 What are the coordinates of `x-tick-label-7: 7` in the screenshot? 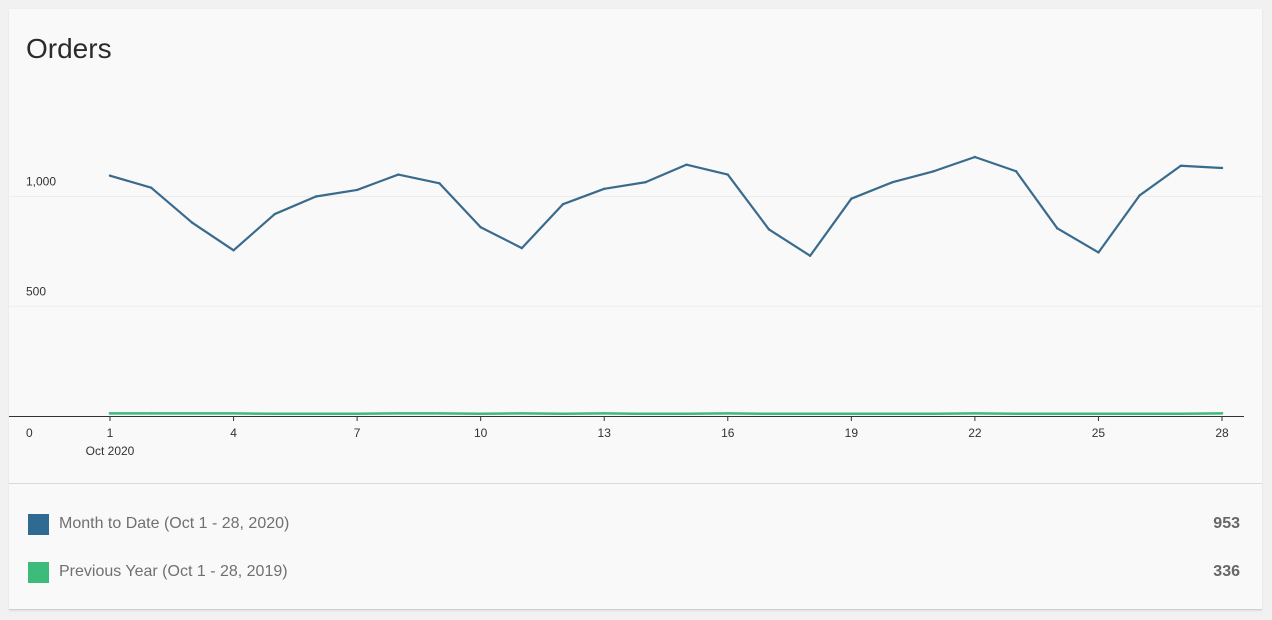 It's located at (357, 433).